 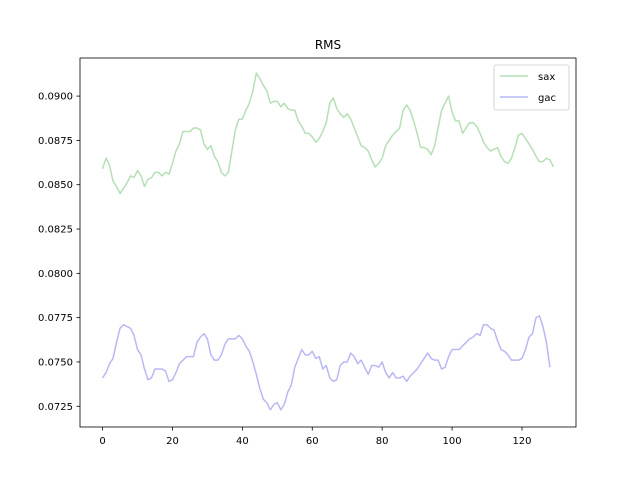 I want to click on x-tick-label: 20, so click(x=172, y=441).